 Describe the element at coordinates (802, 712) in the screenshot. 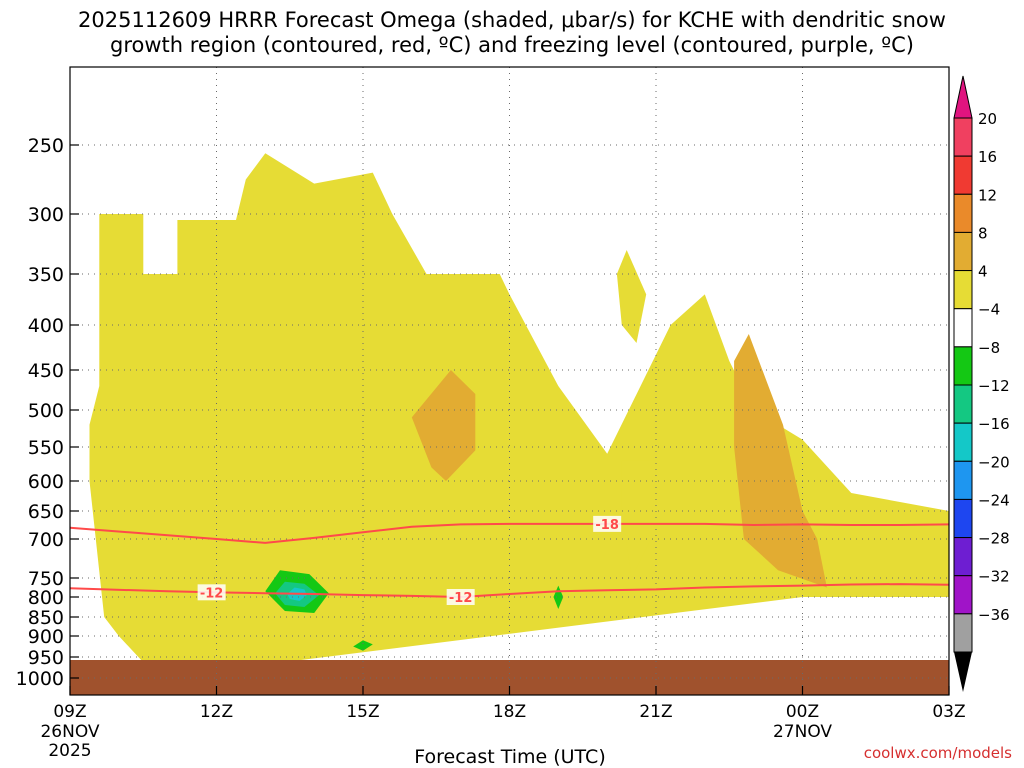

I see `x-tick-label-00Z: 00Z` at that location.